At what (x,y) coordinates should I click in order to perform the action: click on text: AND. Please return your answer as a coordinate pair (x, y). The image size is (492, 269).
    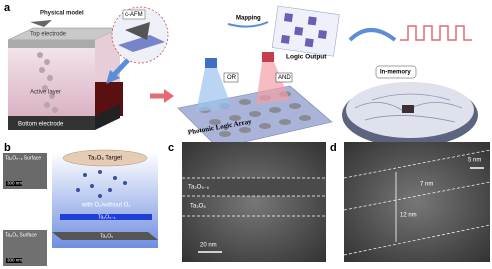
    Looking at the image, I should click on (284, 78).